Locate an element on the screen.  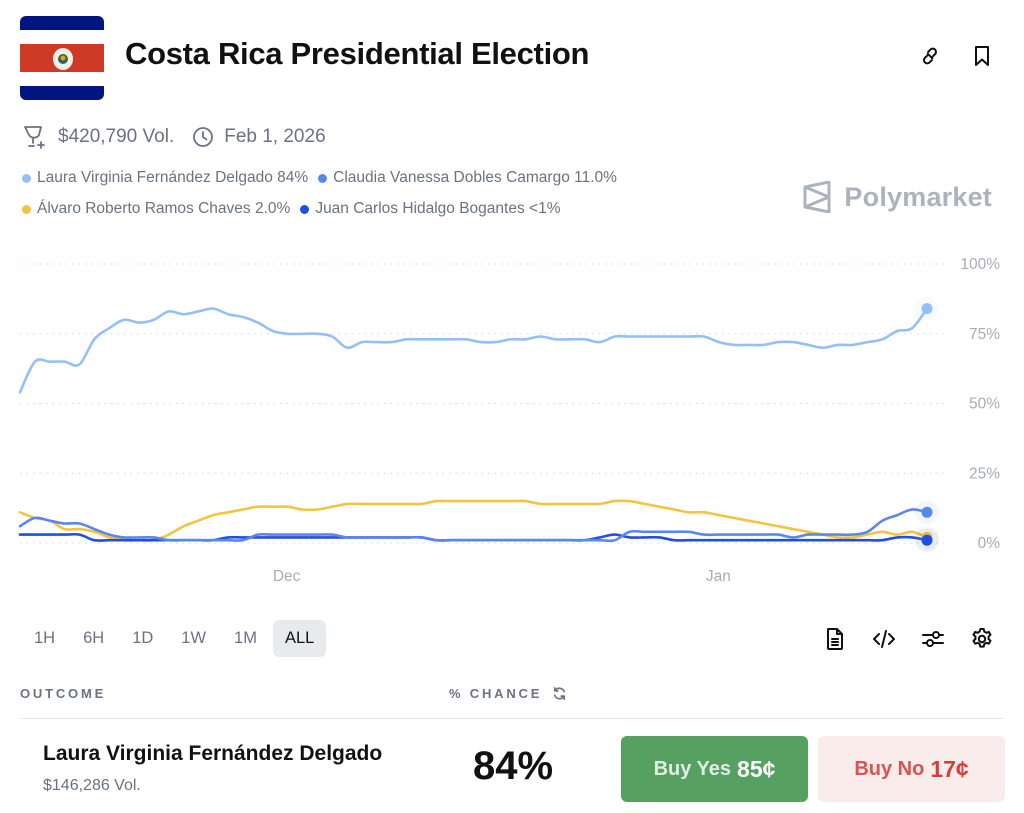
bookmark-icon is located at coordinates (982, 56).